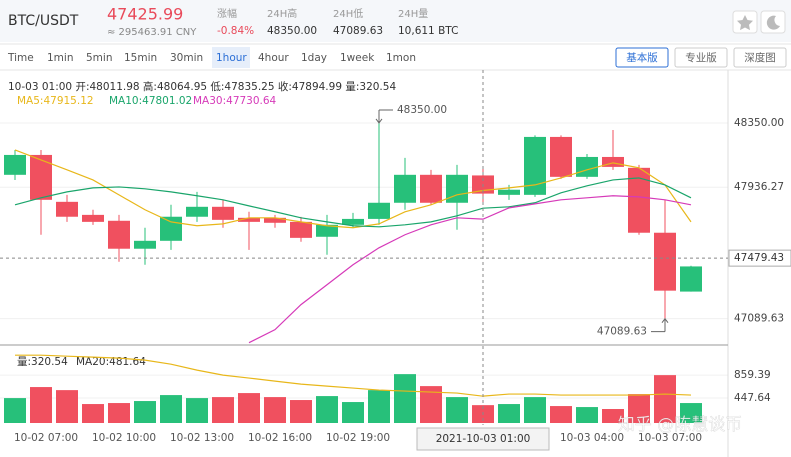  Describe the element at coordinates (413, 14) in the screenshot. I see `stat-label: 24H量` at that location.